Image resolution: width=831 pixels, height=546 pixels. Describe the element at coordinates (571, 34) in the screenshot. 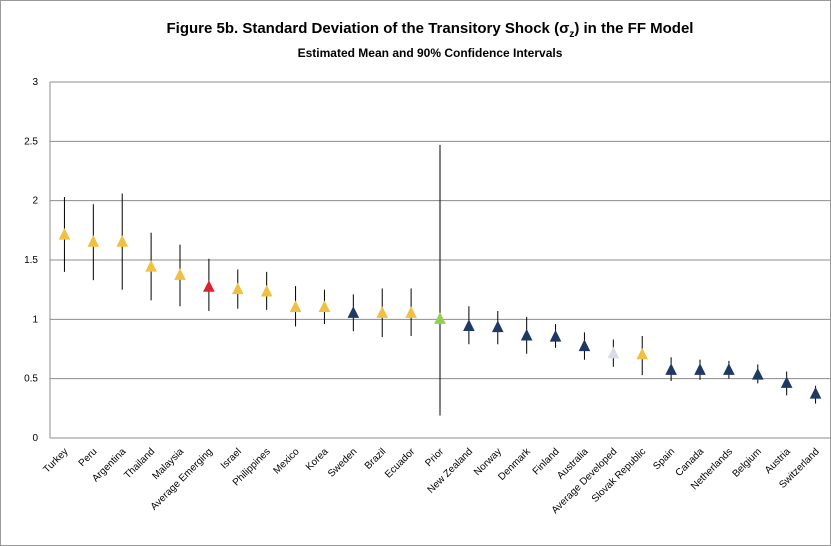

I see `title-subscript: z` at that location.